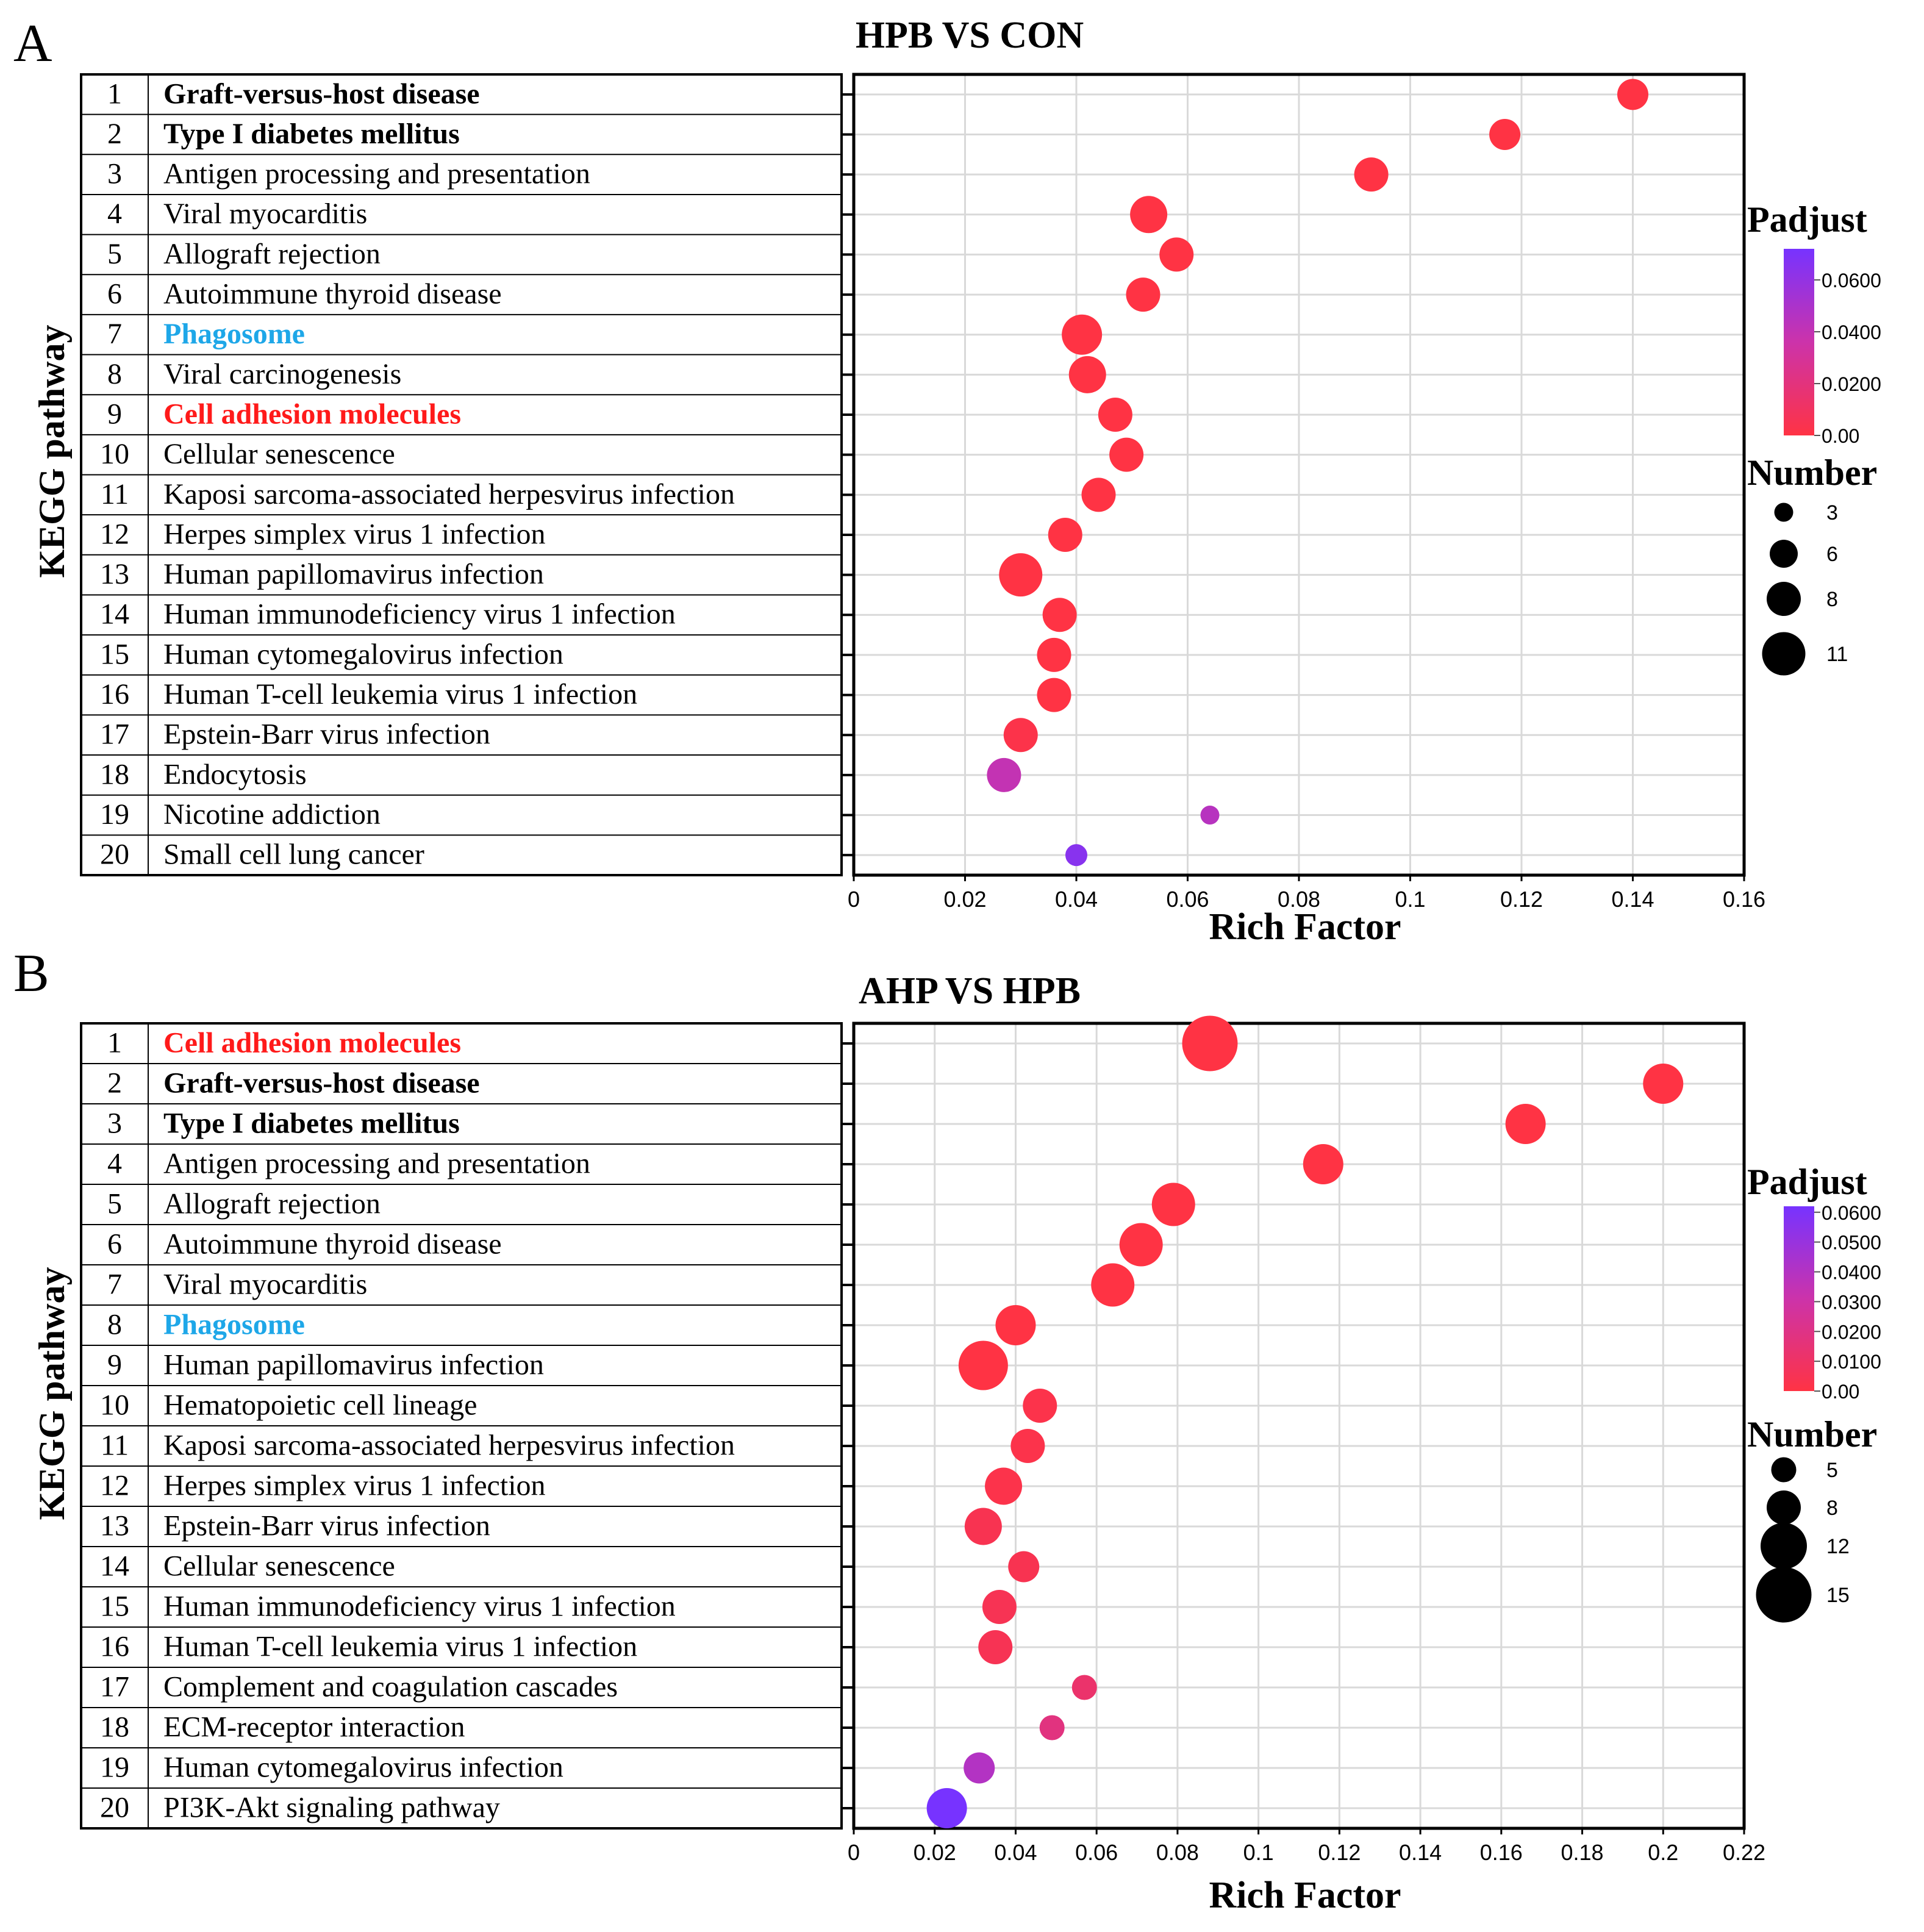 The image size is (1924, 1932). I want to click on size-legend-label: 11, so click(1837, 654).